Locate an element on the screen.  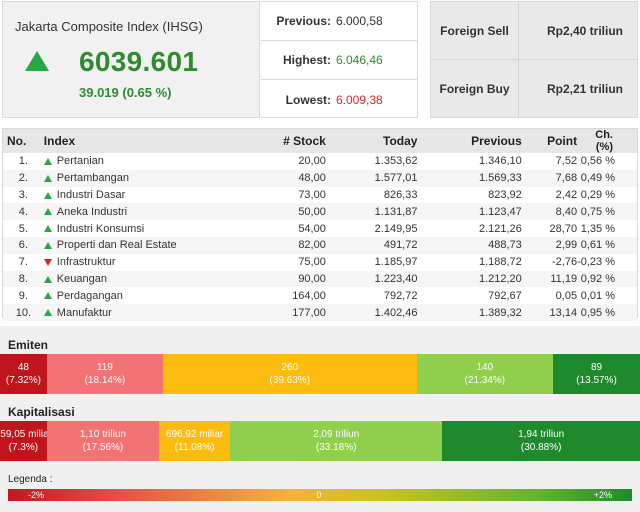
stat-lowest-value: 6.009,38 is located at coordinates (359, 99).